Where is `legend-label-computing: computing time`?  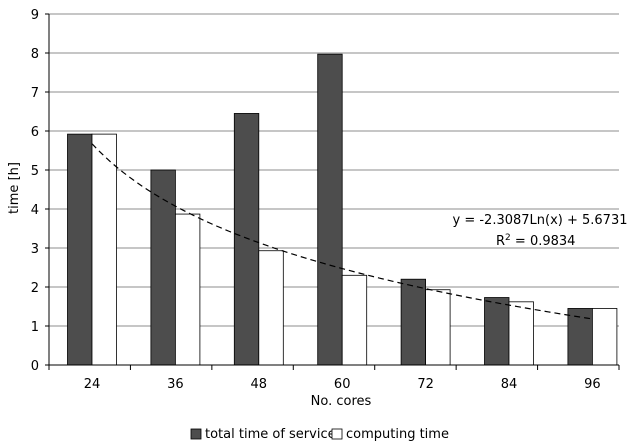 legend-label-computing: computing time is located at coordinates (397, 434).